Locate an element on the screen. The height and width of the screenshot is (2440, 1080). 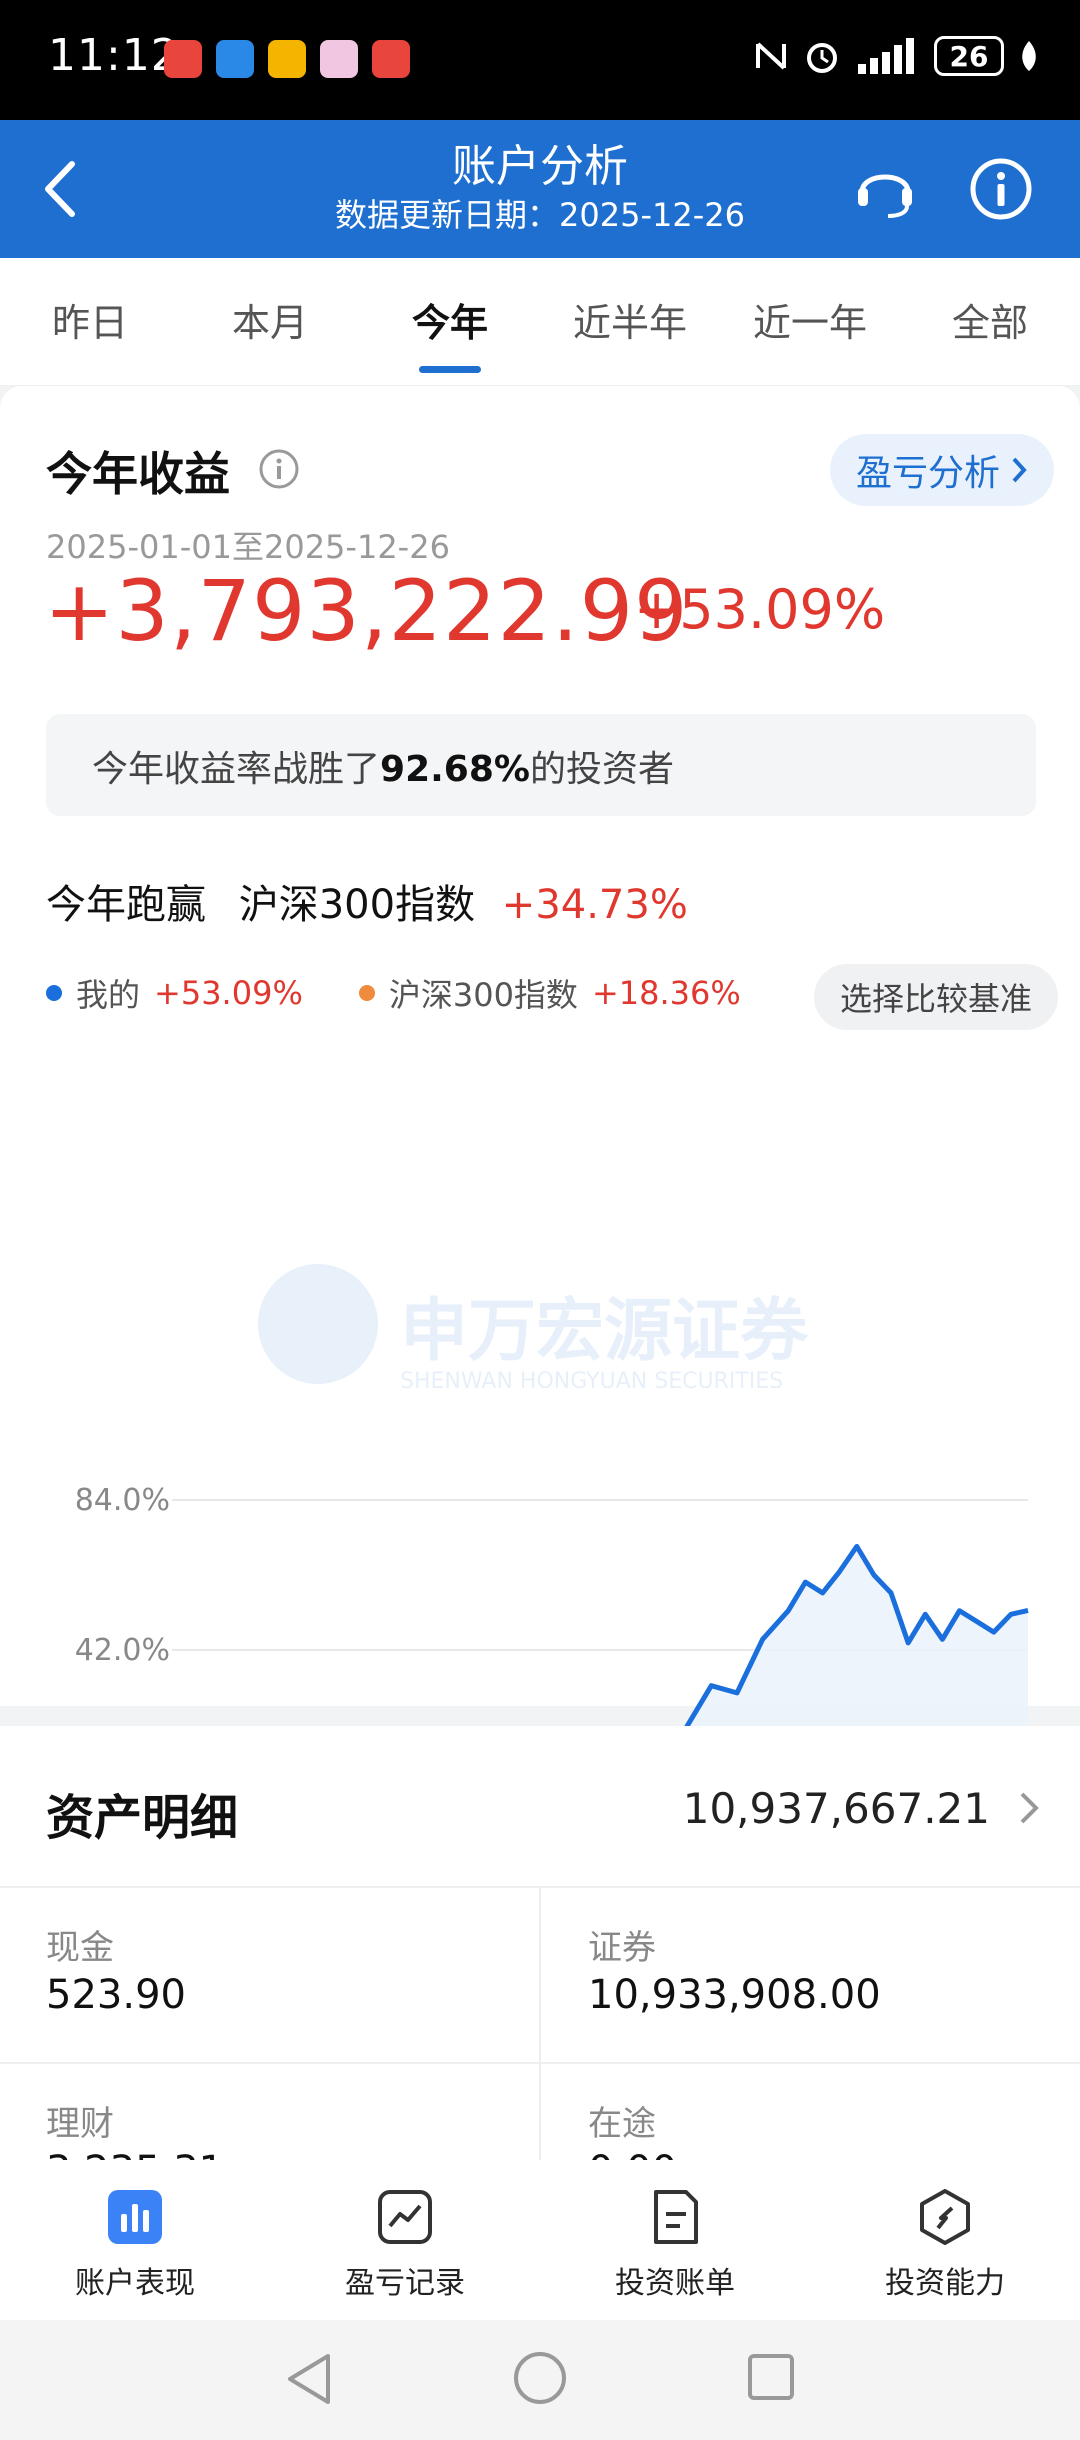
app-header: 账户分析 数据更新日期：2025-12-26 is located at coordinates (540, 189).